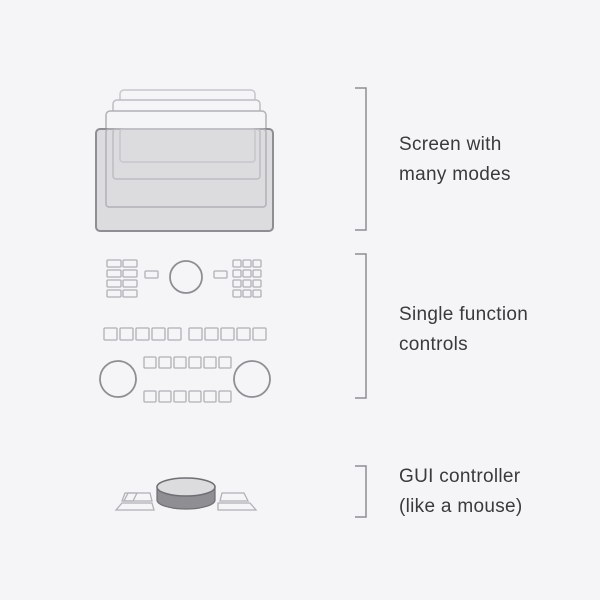 The height and width of the screenshot is (600, 600). I want to click on screen-stack-icon, so click(184, 160).